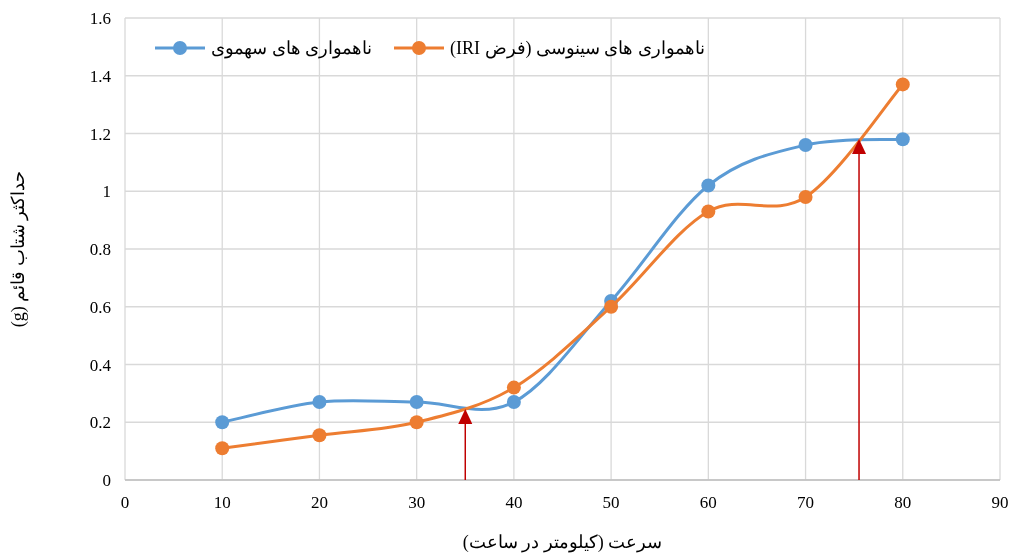 The width and height of the screenshot is (1015, 556). I want to click on y-tick-label: 0.6, so click(100, 307).